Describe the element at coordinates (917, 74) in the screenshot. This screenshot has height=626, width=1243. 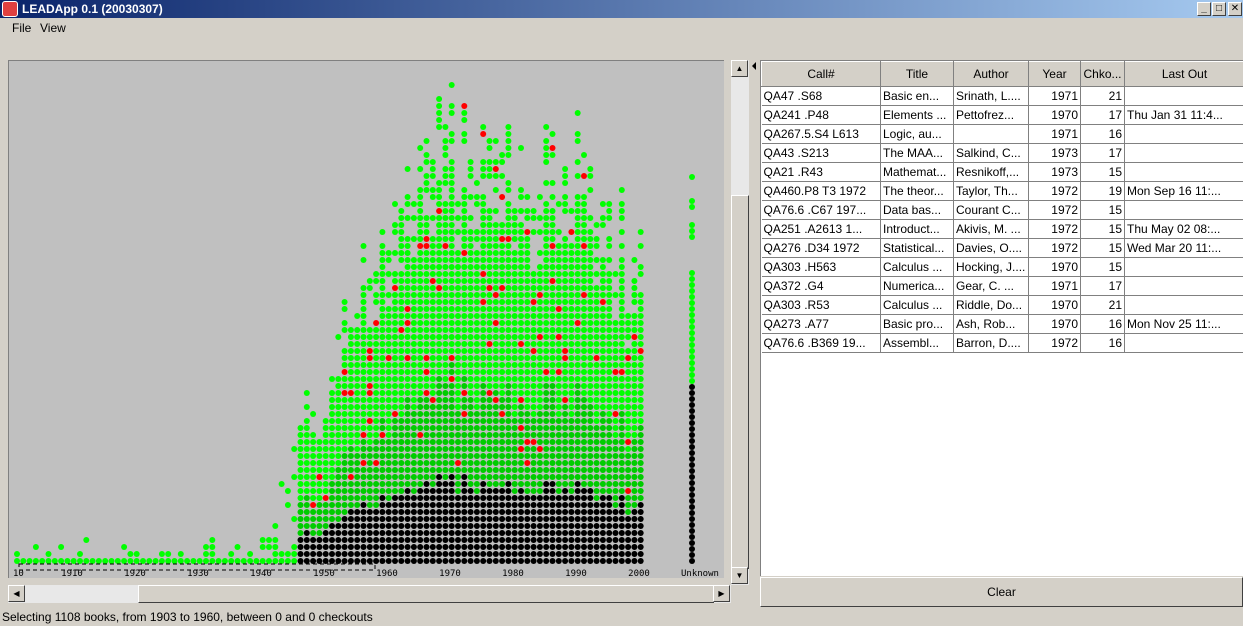
I see `column-header-title: Title` at that location.